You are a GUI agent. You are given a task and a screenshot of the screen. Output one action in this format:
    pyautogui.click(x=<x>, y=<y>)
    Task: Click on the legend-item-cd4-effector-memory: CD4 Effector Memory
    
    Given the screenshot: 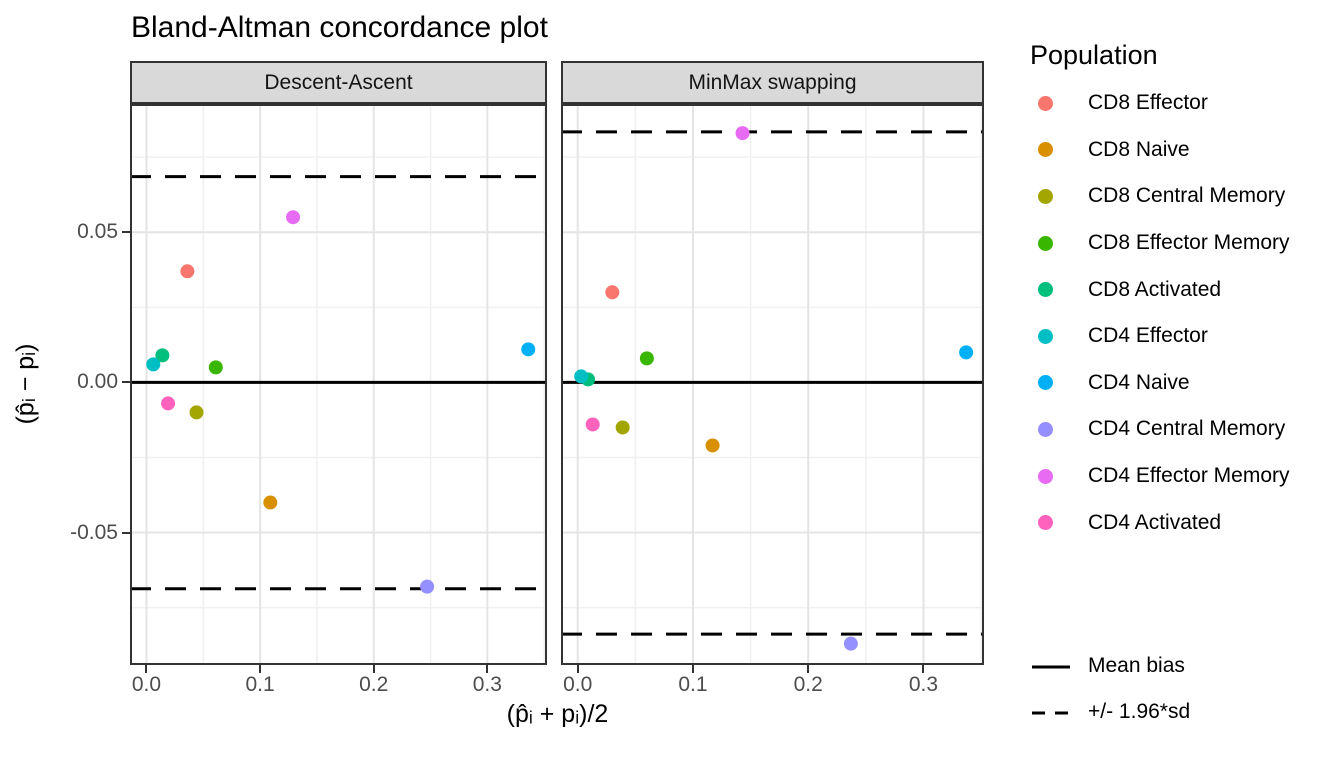 What is the action you would take?
    pyautogui.click(x=1160, y=476)
    